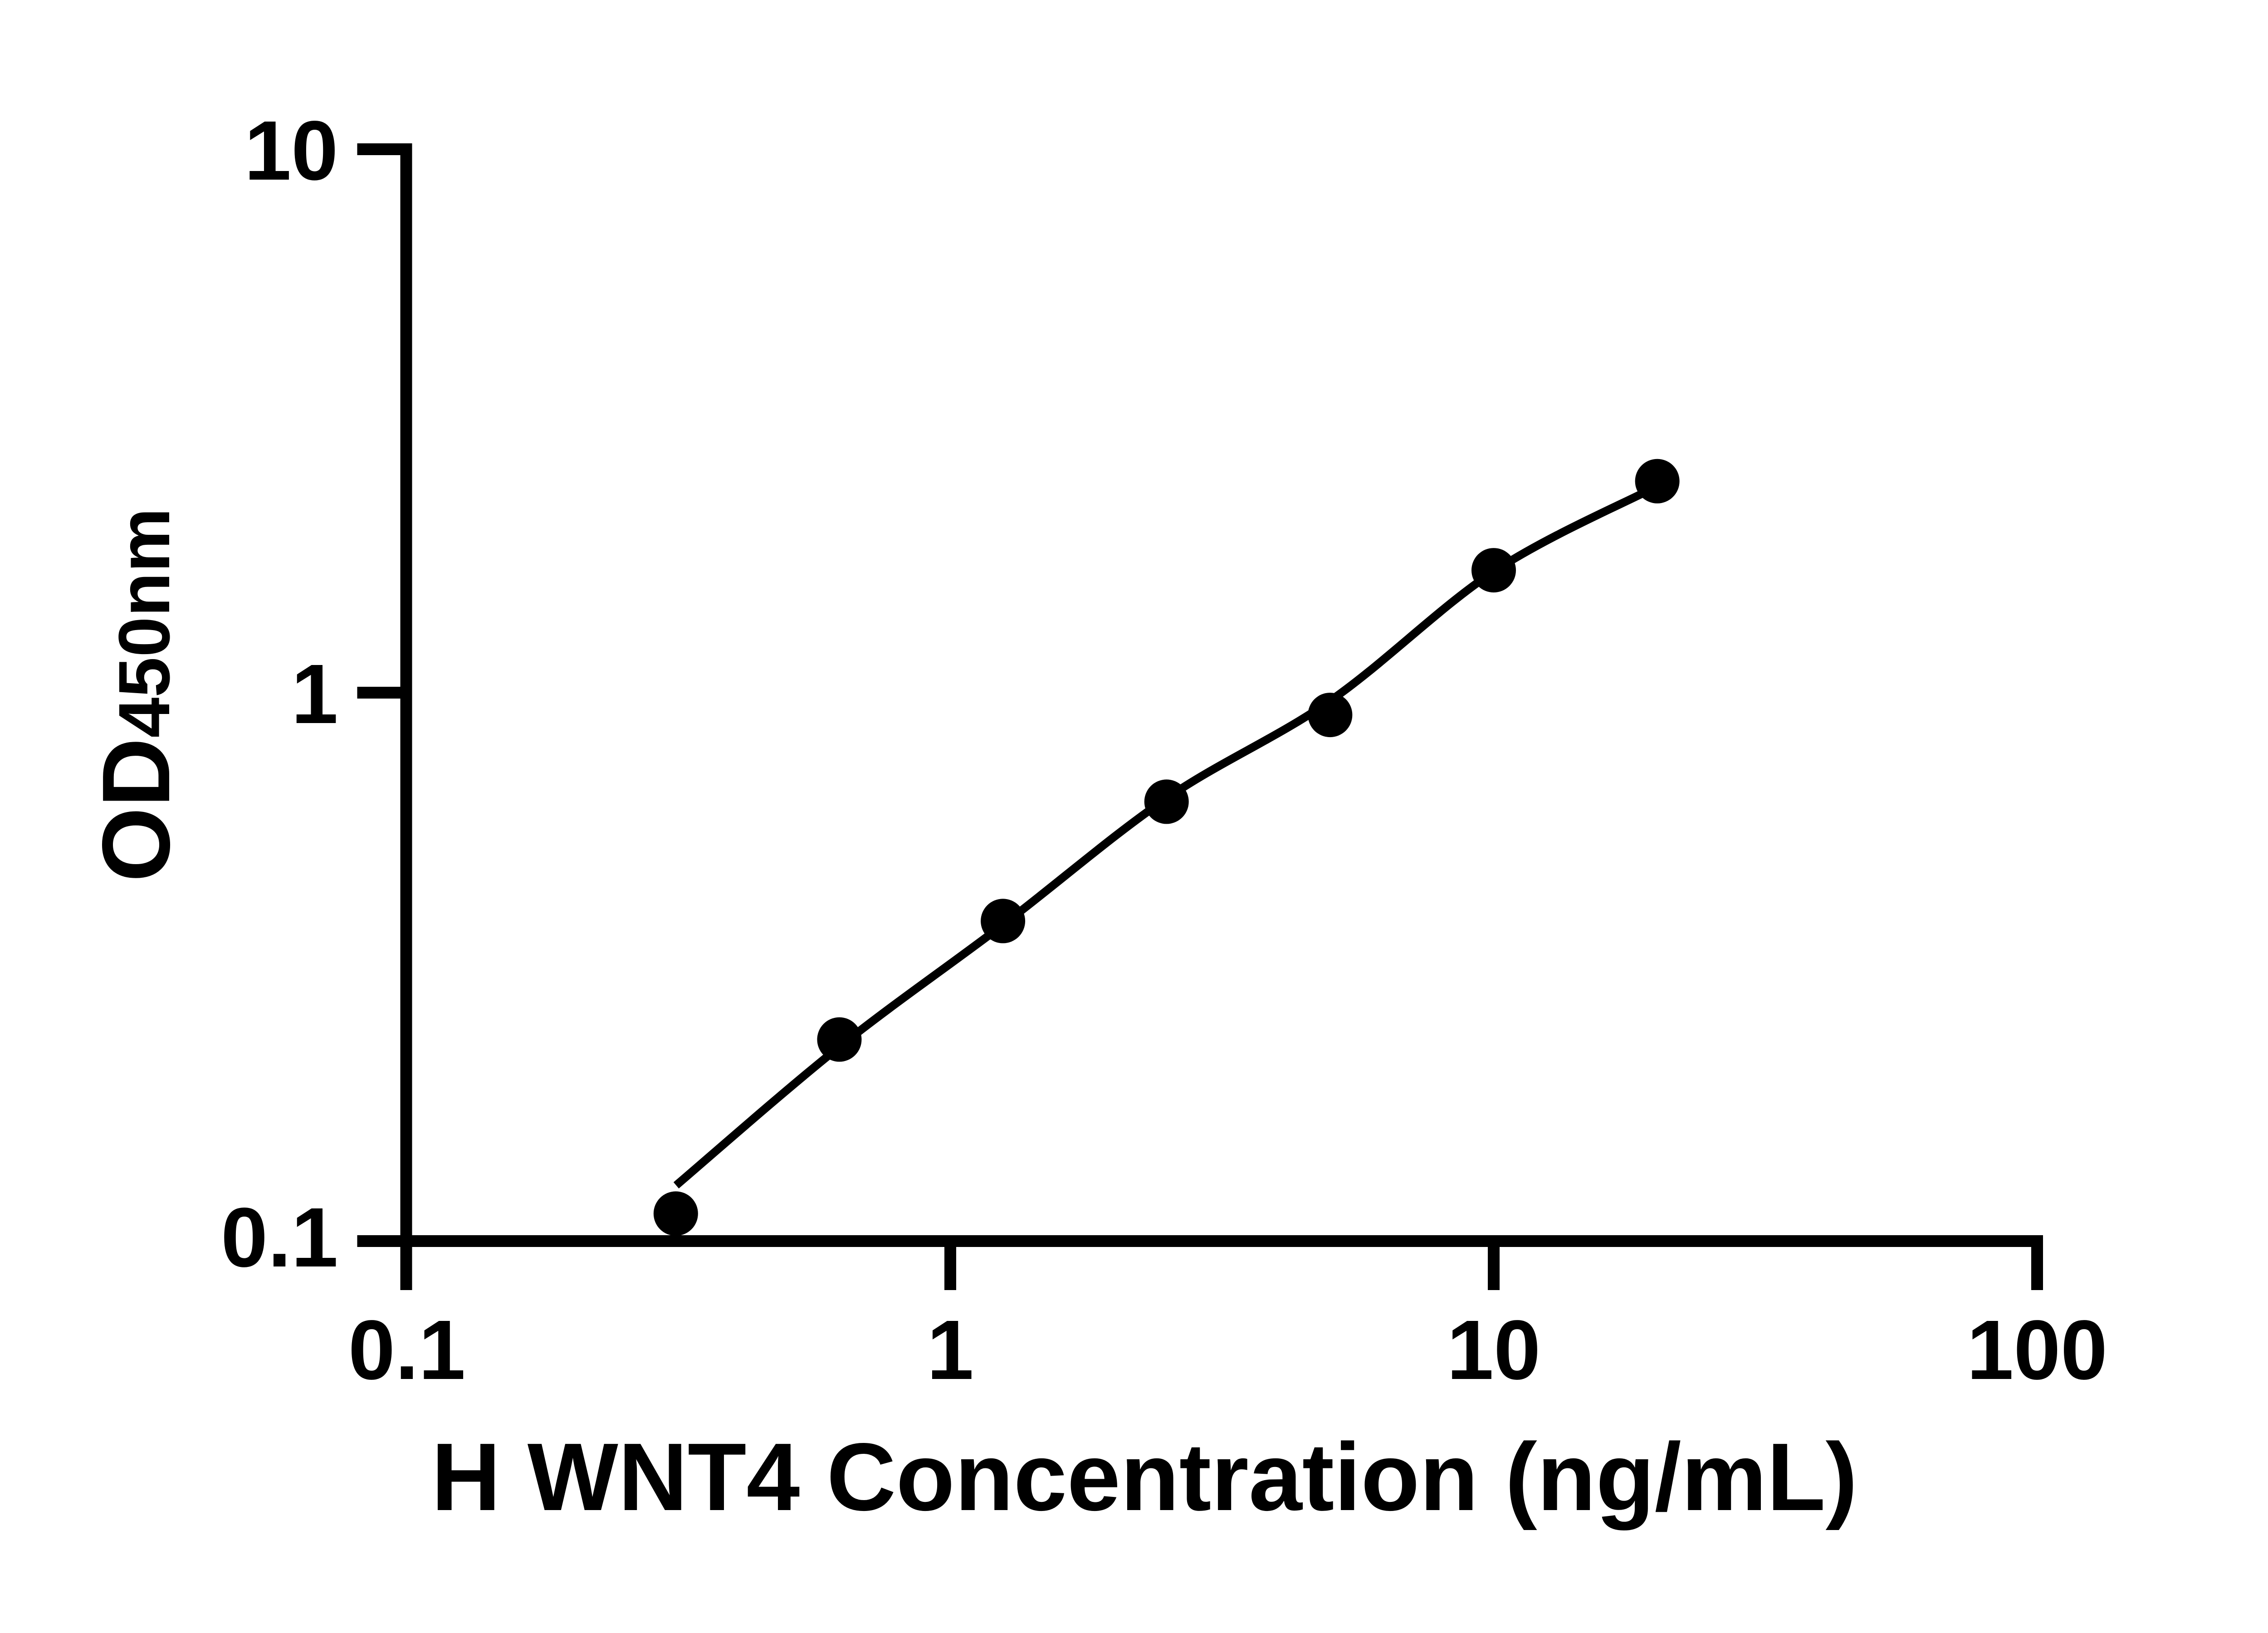 The width and height of the screenshot is (2268, 1633). Describe the element at coordinates (136, 810) in the screenshot. I see `y-axis-title-main: OD` at that location.